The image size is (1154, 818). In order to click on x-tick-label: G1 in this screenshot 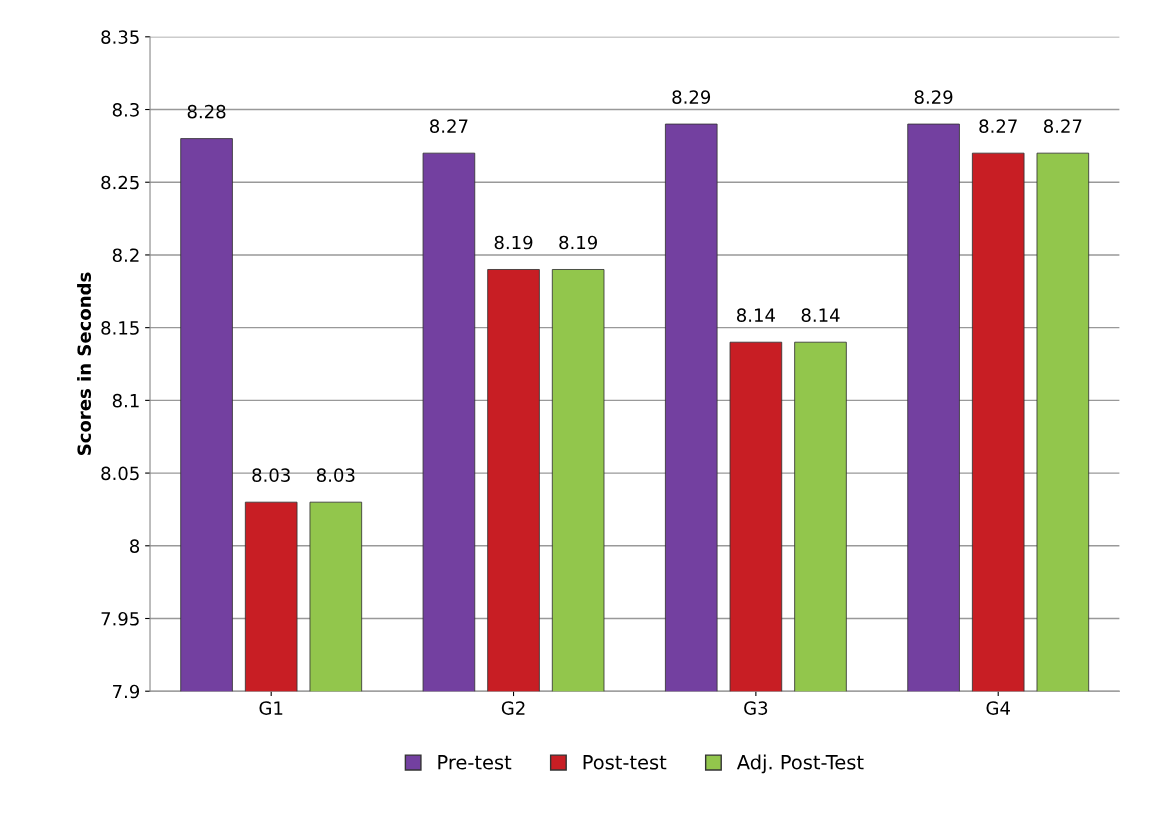, I will do `click(271, 708)`.